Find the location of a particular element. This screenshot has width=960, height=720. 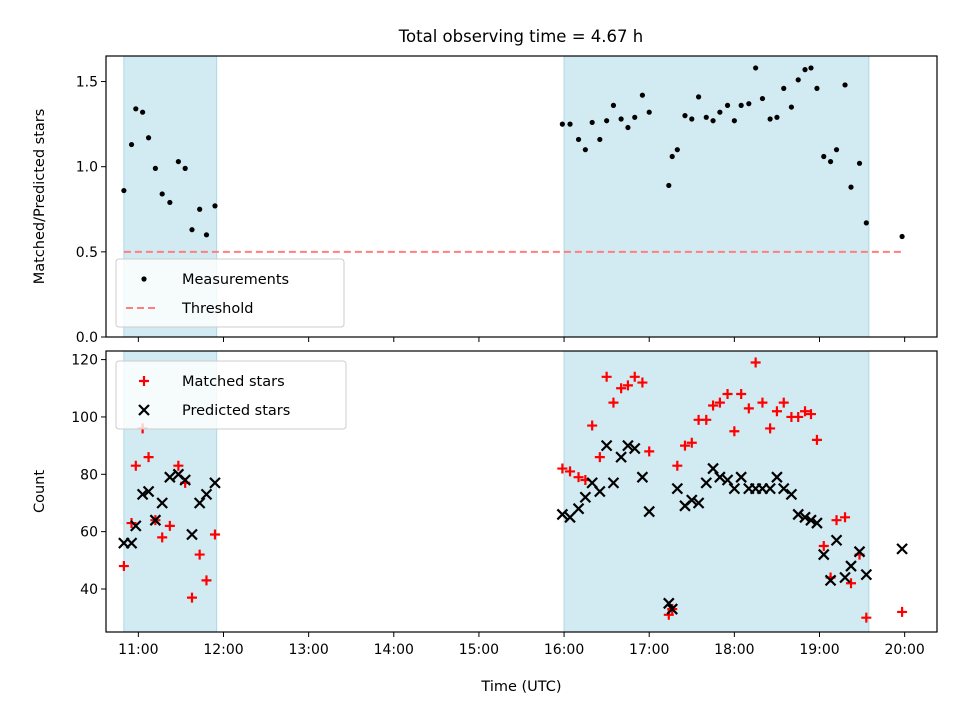

y-tick-label: 0.5 is located at coordinates (87, 253).